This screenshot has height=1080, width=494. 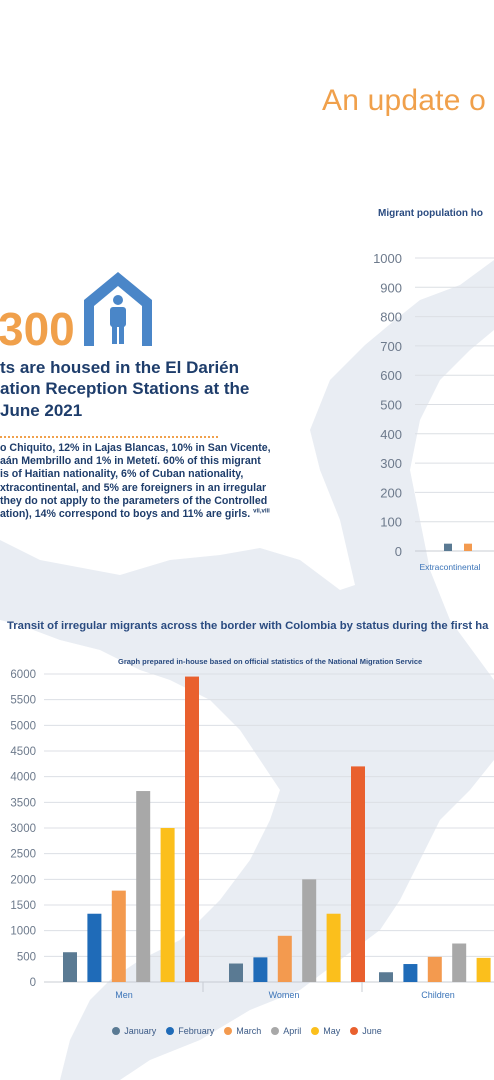 I want to click on chart1-y-tick: 200, so click(x=391, y=492).